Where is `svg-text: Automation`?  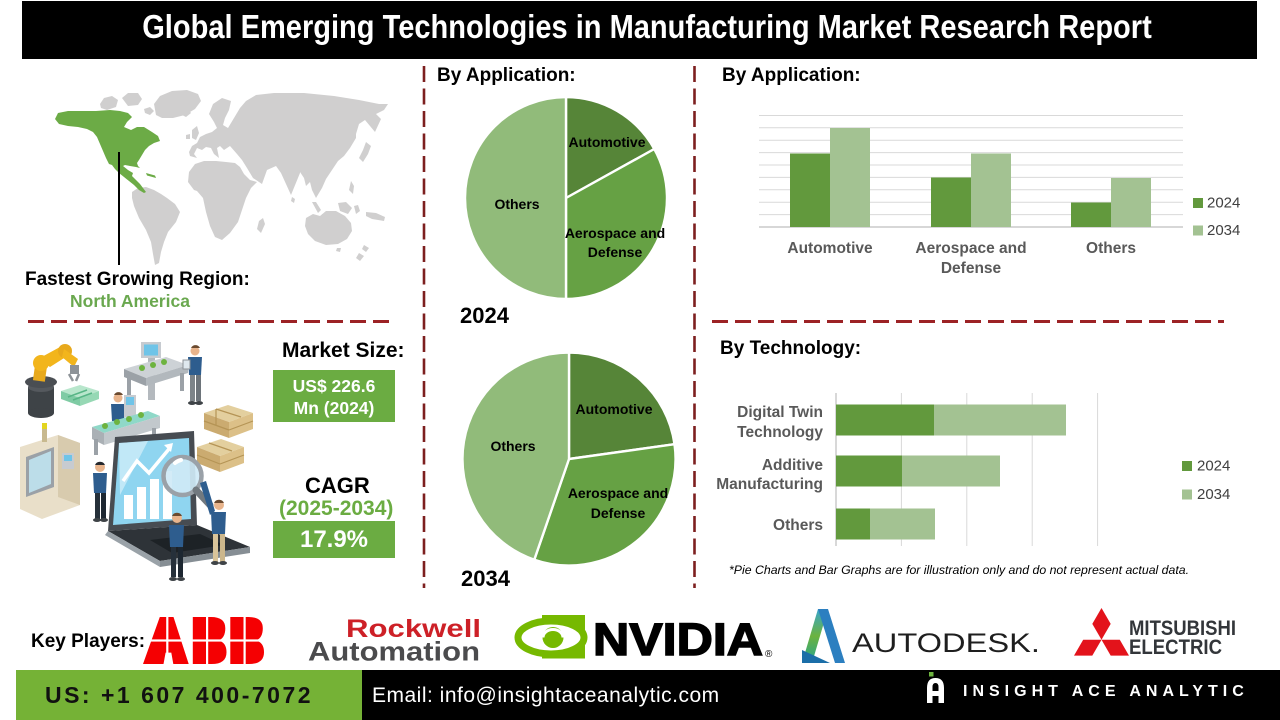
svg-text: Automation is located at coordinates (394, 652).